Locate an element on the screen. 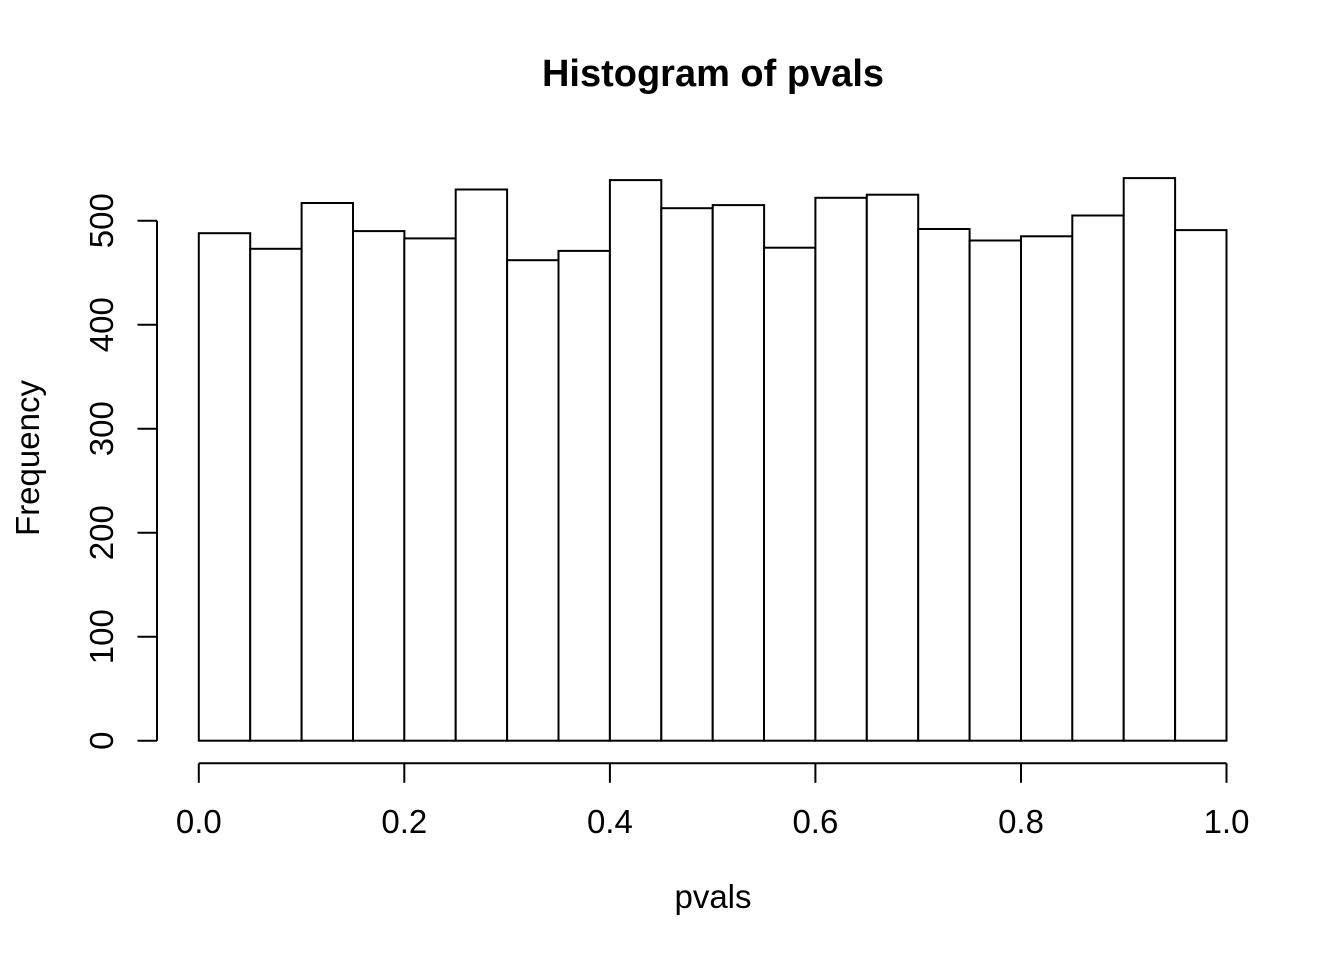 The height and width of the screenshot is (960, 1344). chart-title: Histogram of pvals is located at coordinates (713, 74).